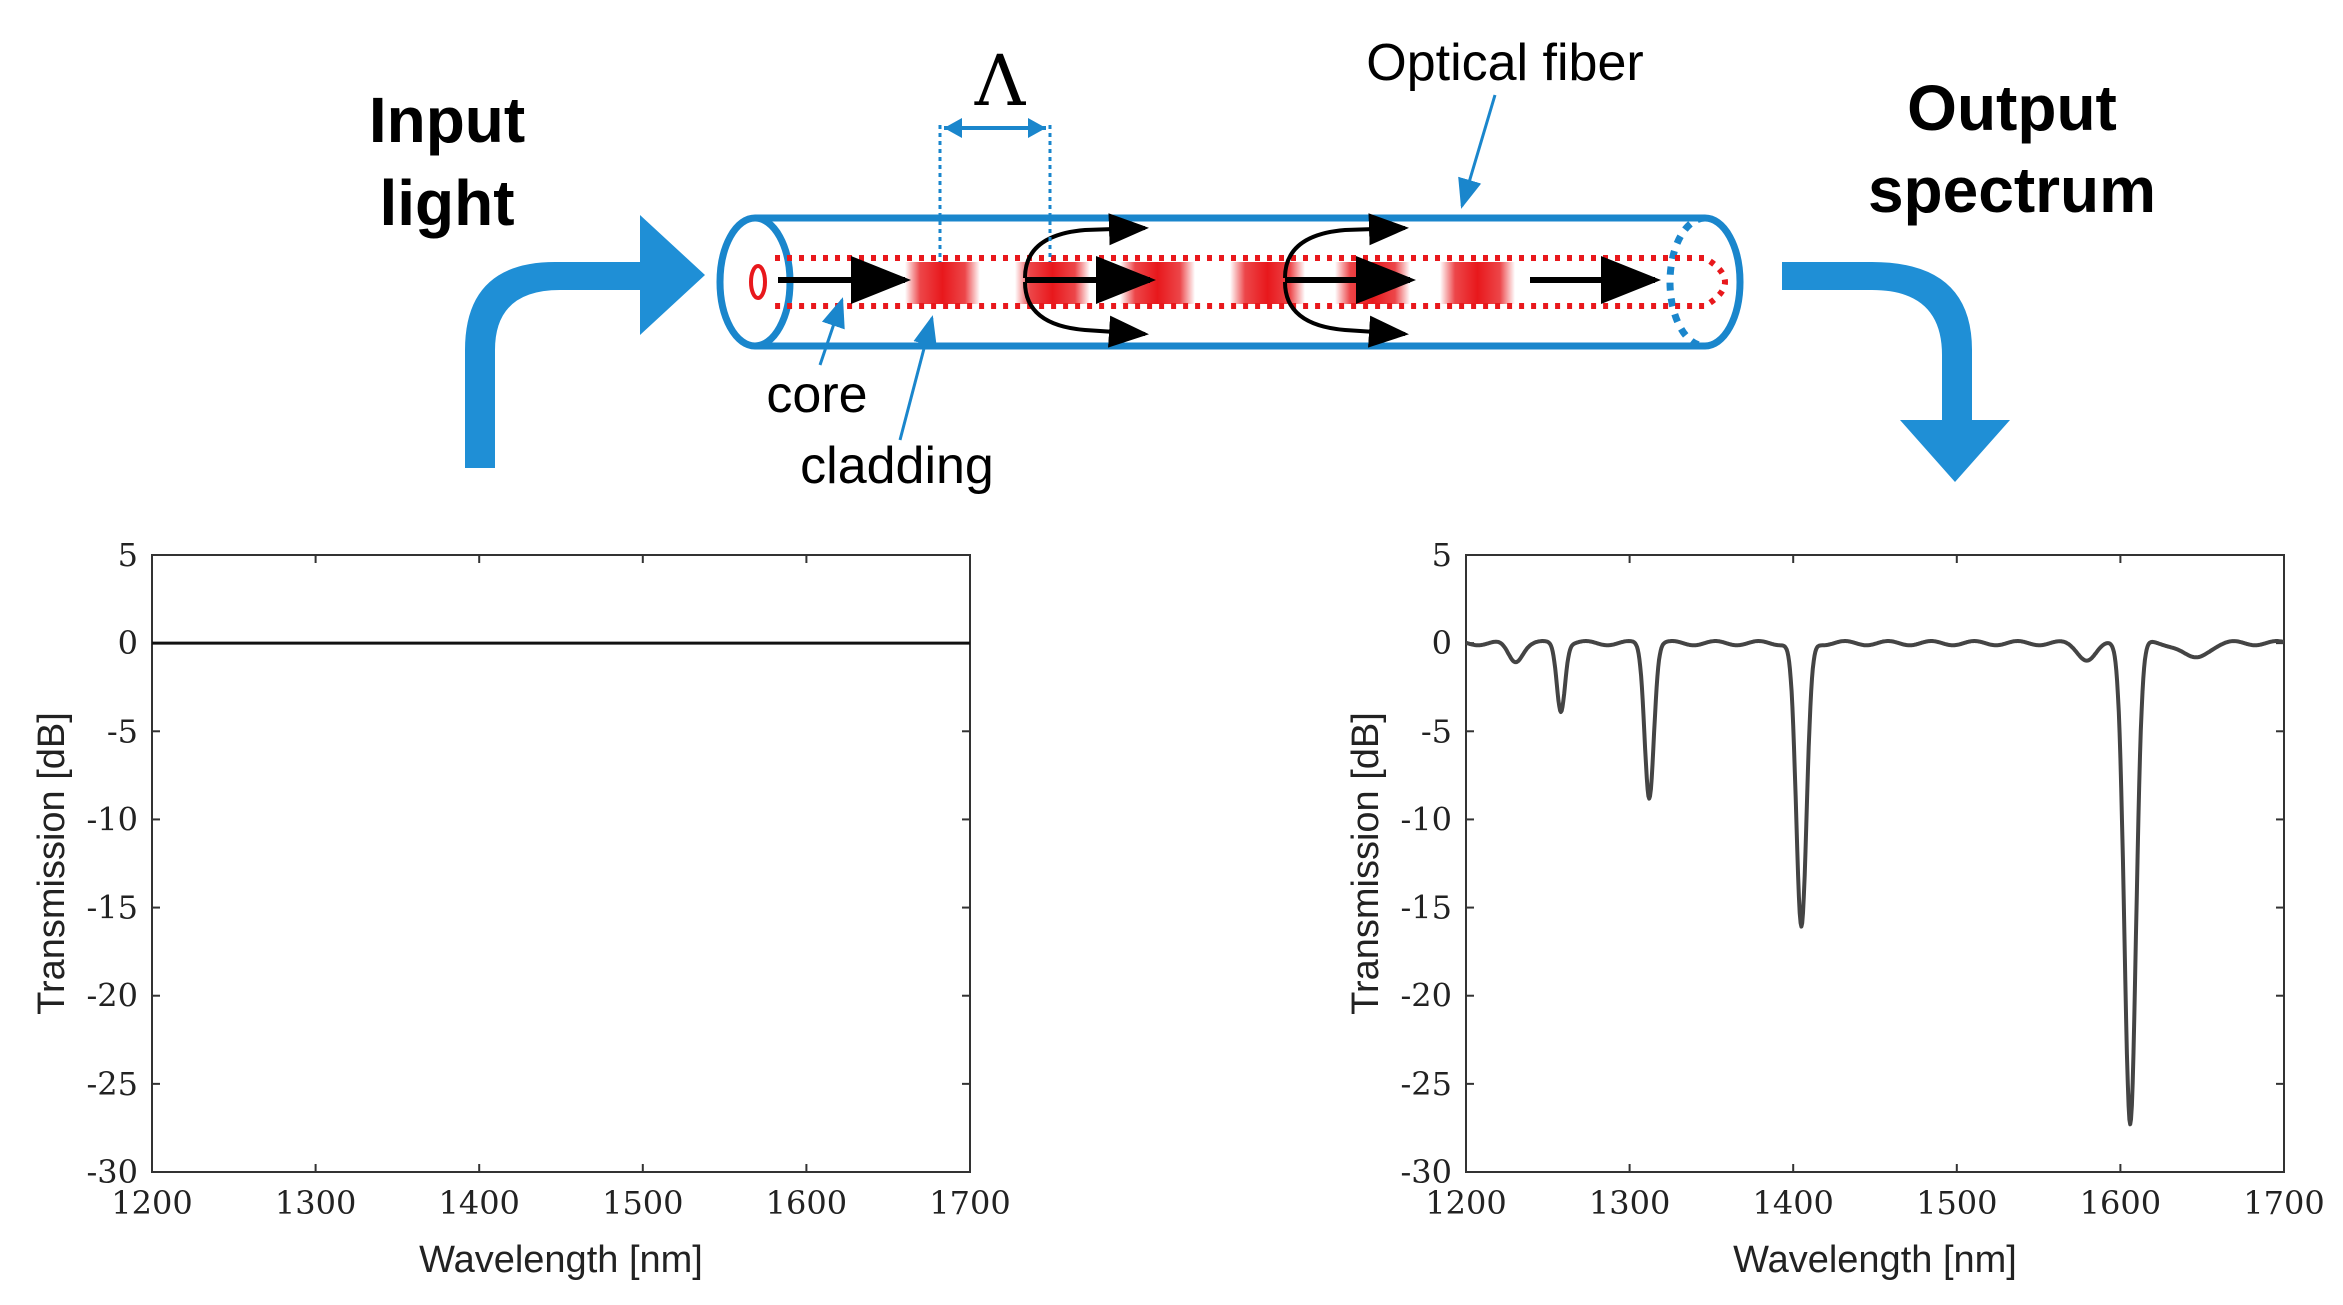 This screenshot has width=2343, height=1305. I want to click on fiber-output-face-hidden, so click(1686, 282).